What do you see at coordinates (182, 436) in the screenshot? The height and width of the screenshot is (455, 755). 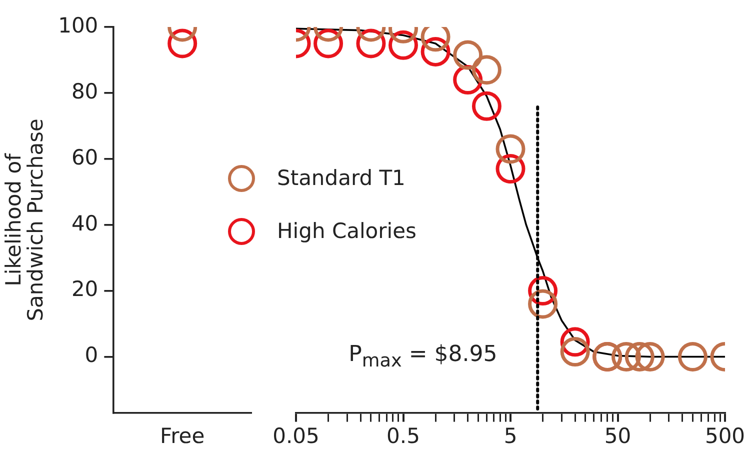 I see `x-tick-label: Free` at bounding box center [182, 436].